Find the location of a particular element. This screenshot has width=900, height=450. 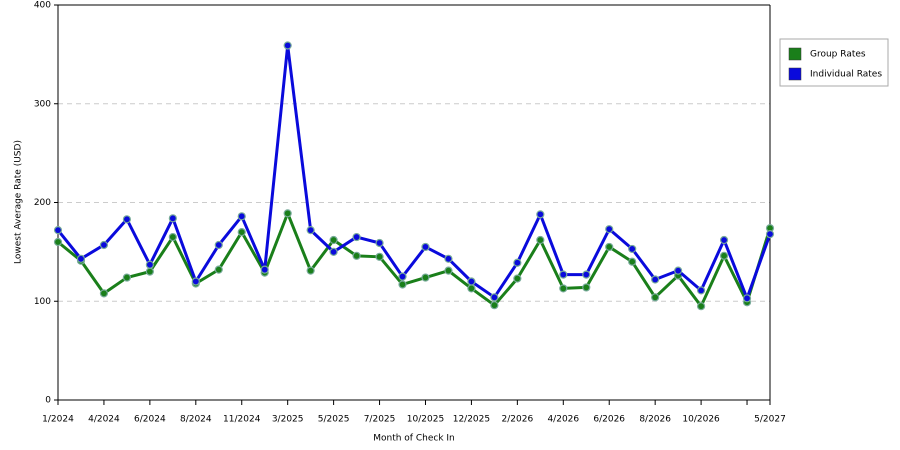

x-tick-label: 5/2025 is located at coordinates (334, 420).